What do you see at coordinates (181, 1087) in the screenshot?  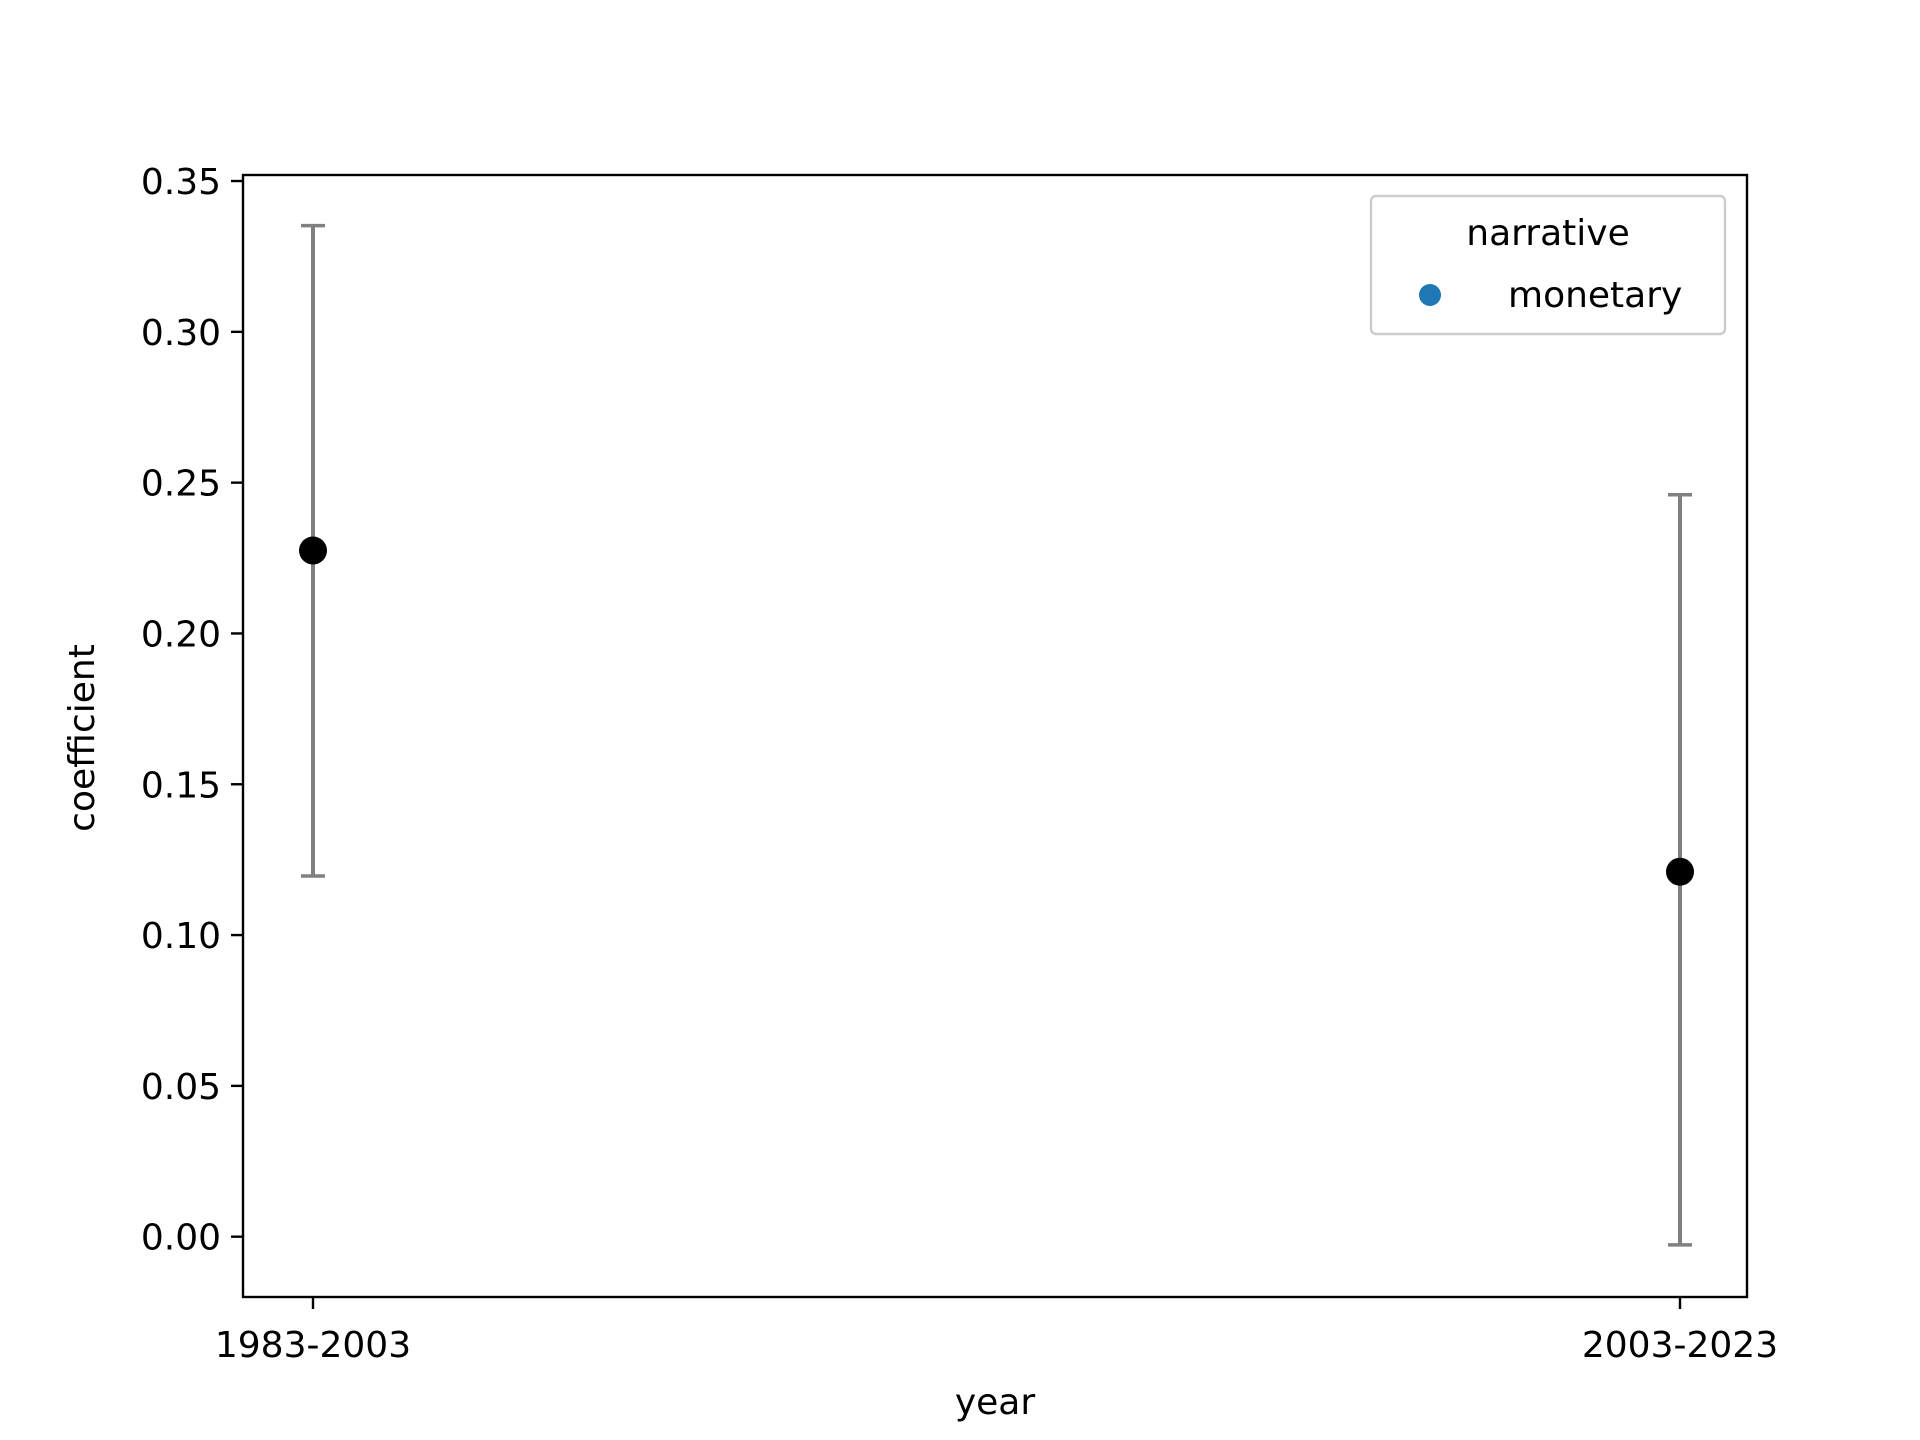 I see `y-tick-label: 0.05` at bounding box center [181, 1087].